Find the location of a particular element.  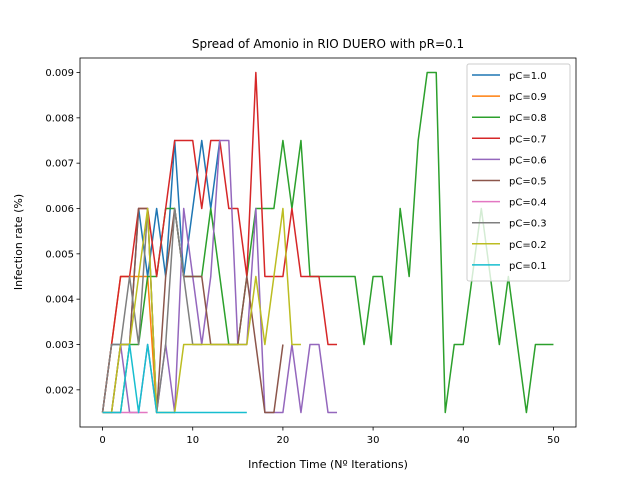

legend-label: pC=0.4 is located at coordinates (528, 203).